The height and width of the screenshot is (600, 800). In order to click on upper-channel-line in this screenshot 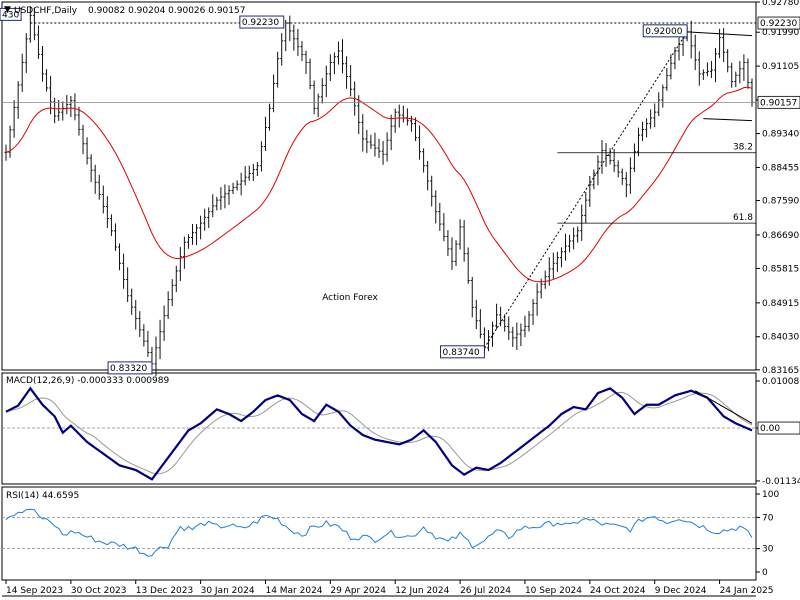, I will do `click(720, 34)`.